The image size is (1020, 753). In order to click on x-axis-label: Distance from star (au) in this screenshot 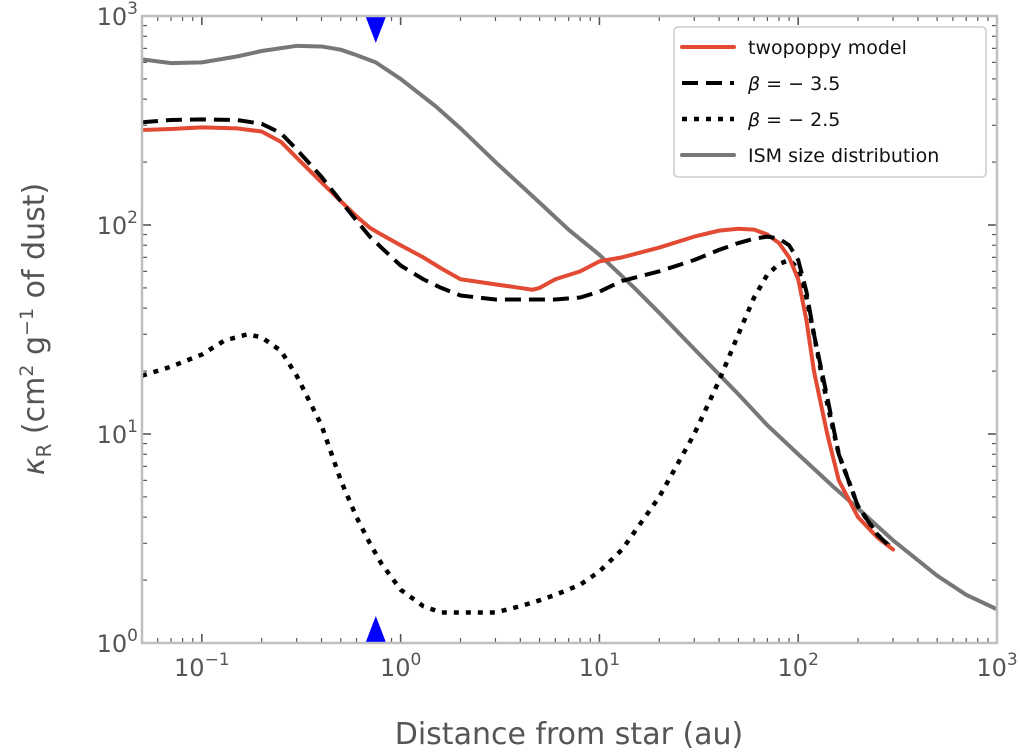, I will do `click(569, 734)`.